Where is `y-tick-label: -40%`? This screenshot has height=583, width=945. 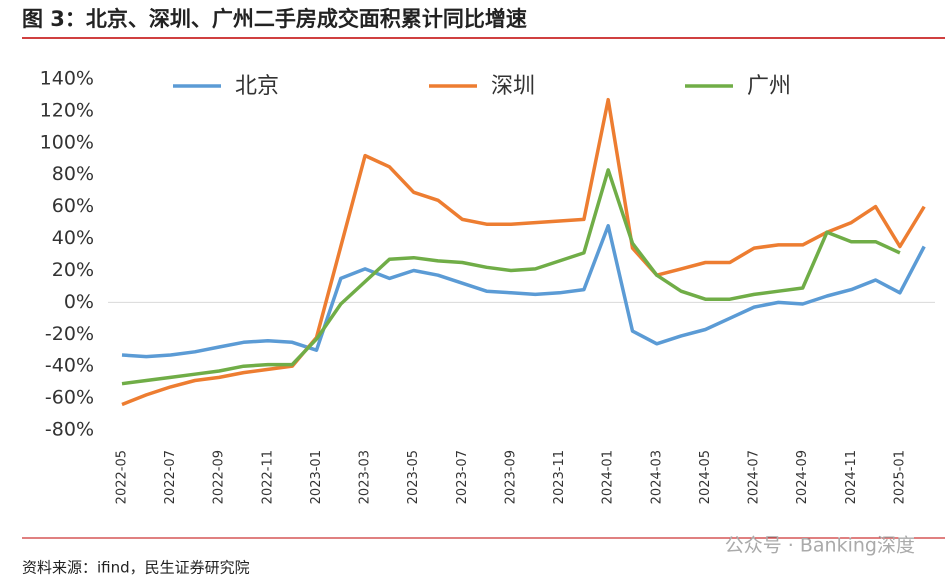
y-tick-label: -40% is located at coordinates (69, 366).